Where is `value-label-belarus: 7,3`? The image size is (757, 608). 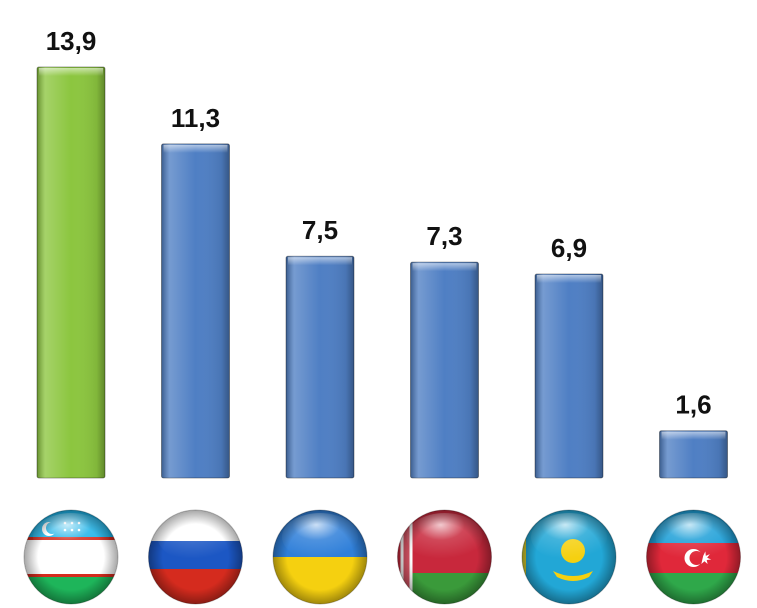 value-label-belarus: 7,3 is located at coordinates (444, 236).